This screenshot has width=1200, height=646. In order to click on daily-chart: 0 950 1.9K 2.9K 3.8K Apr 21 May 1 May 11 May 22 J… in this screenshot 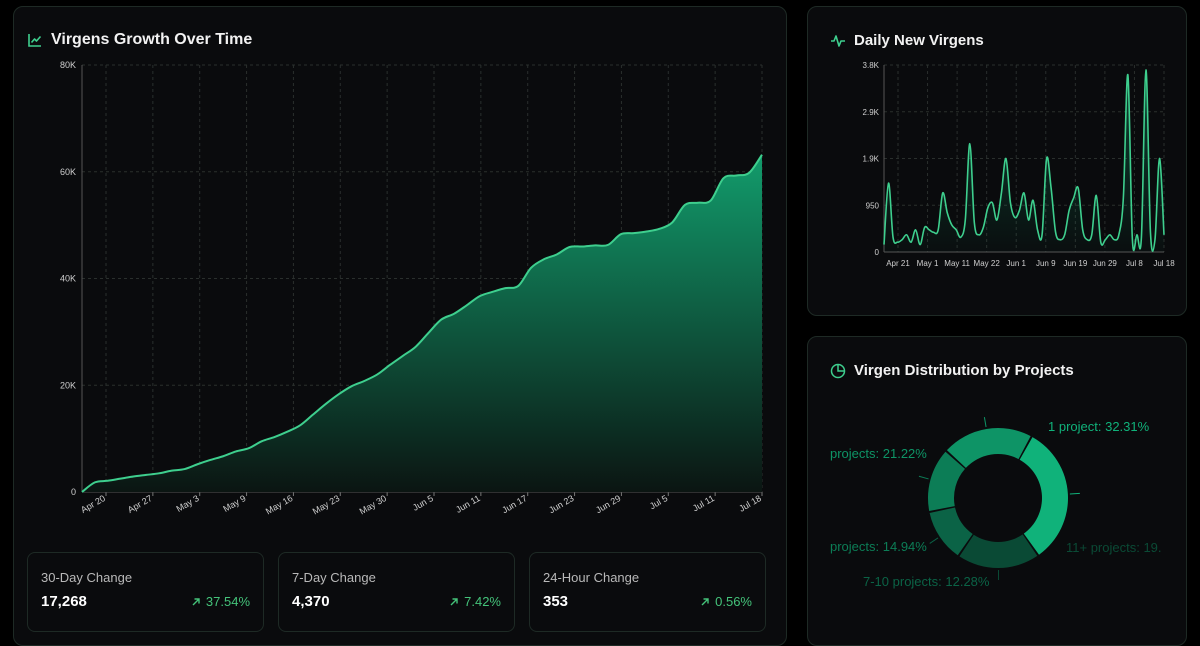, I will do `click(997, 157)`.